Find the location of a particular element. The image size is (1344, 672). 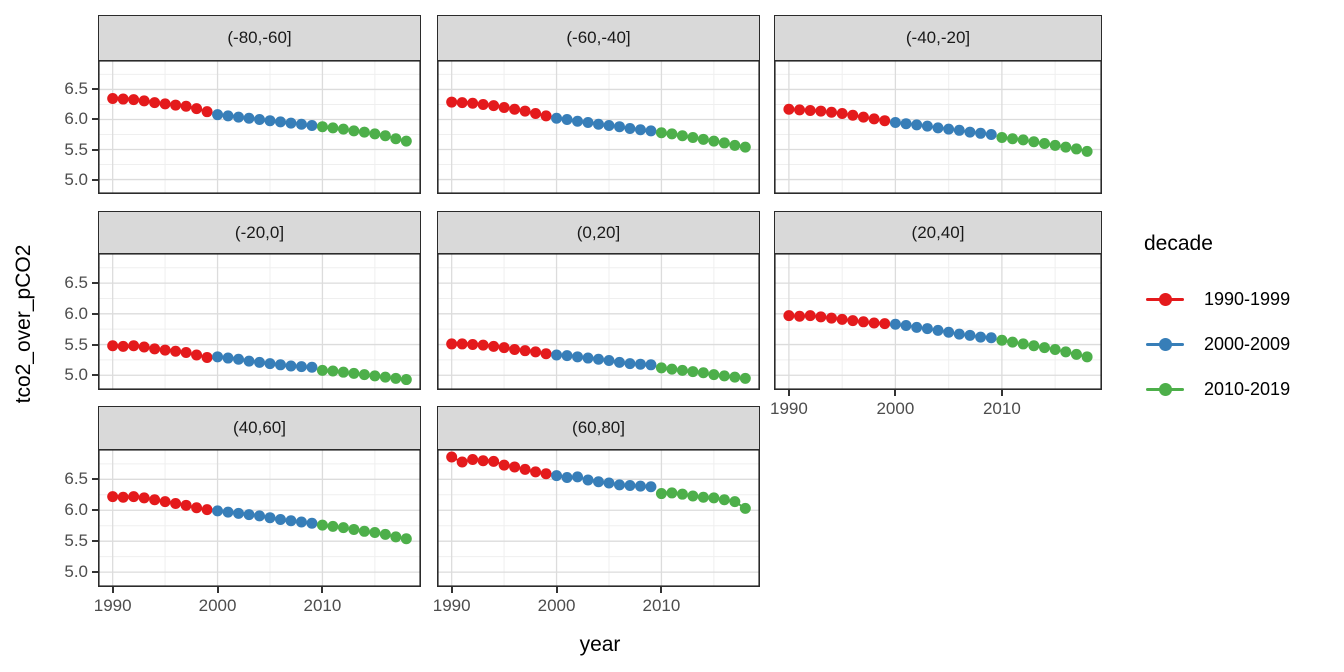

facet-strip: (-60,-40] is located at coordinates (598, 38).